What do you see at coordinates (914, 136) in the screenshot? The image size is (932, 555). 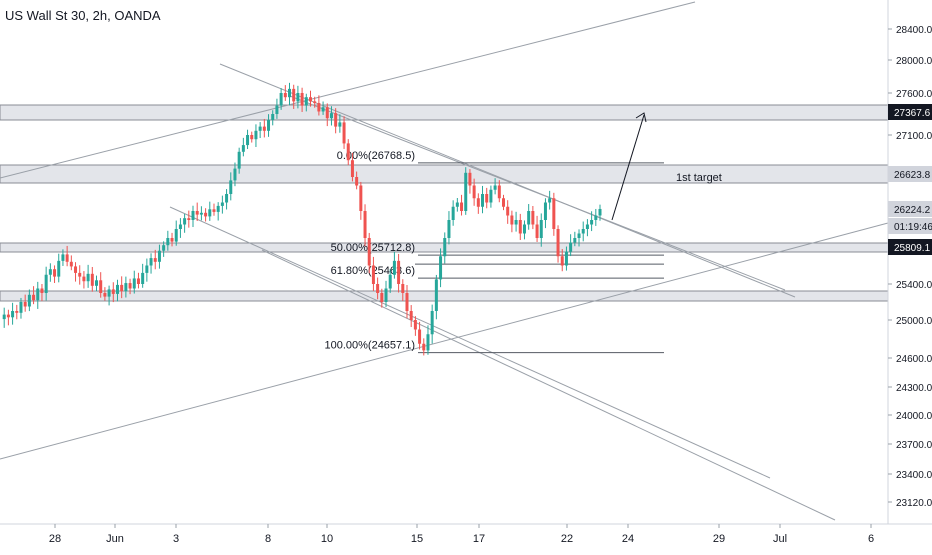 I see `price-tick-label: 27100.0` at bounding box center [914, 136].